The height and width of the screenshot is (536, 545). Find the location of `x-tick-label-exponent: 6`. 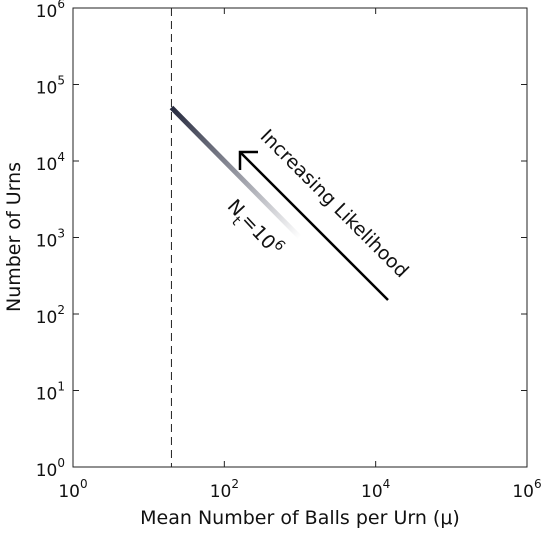

x-tick-label-exponent: 6 is located at coordinates (538, 484).